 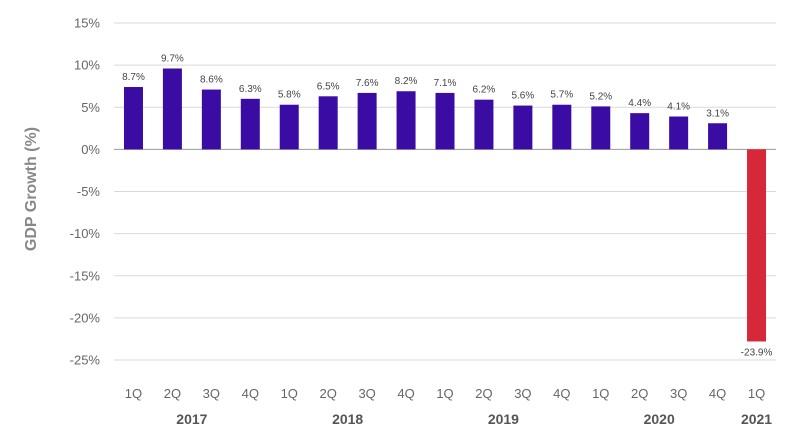 What do you see at coordinates (172, 58) in the screenshot?
I see `data-label: 9.7%` at bounding box center [172, 58].